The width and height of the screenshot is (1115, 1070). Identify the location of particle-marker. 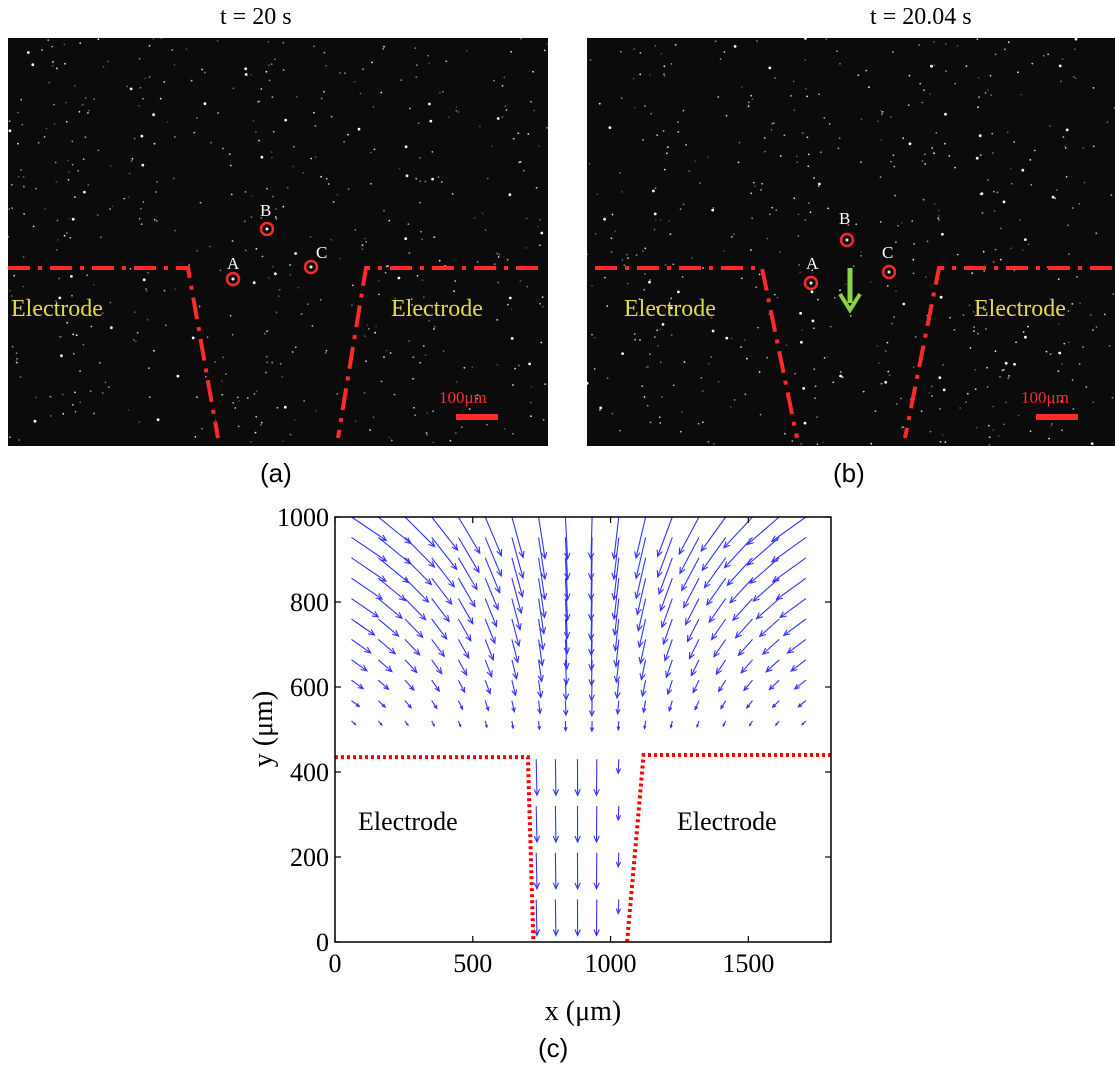
(889, 272).